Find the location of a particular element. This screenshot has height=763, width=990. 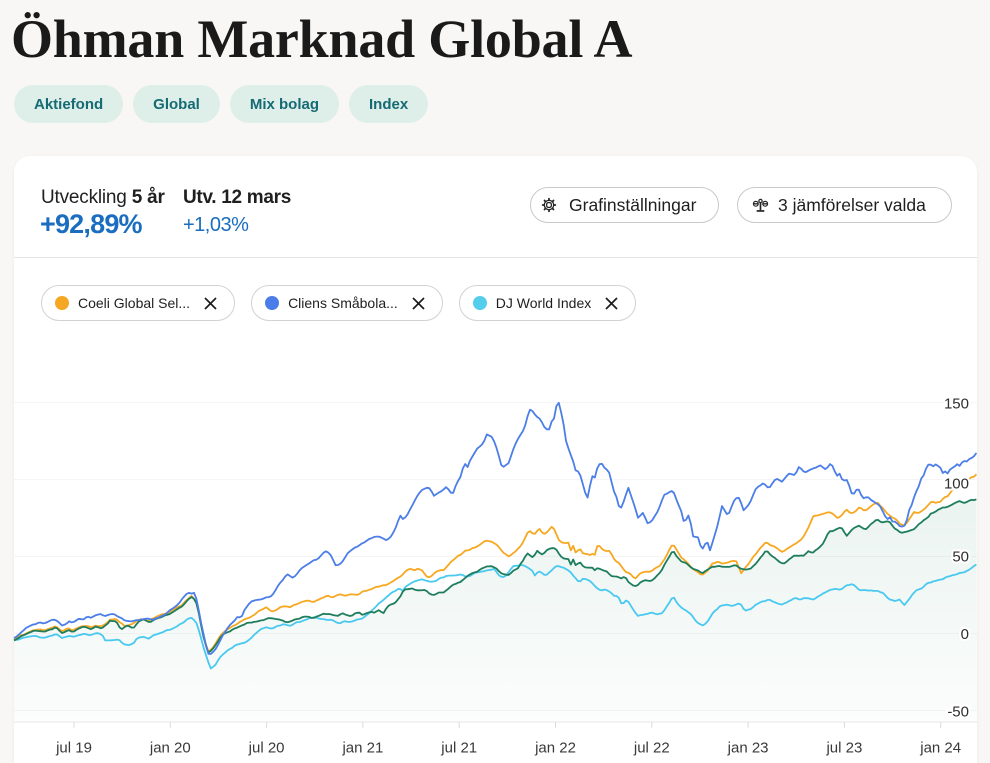

svg-text: 150 is located at coordinates (956, 404).